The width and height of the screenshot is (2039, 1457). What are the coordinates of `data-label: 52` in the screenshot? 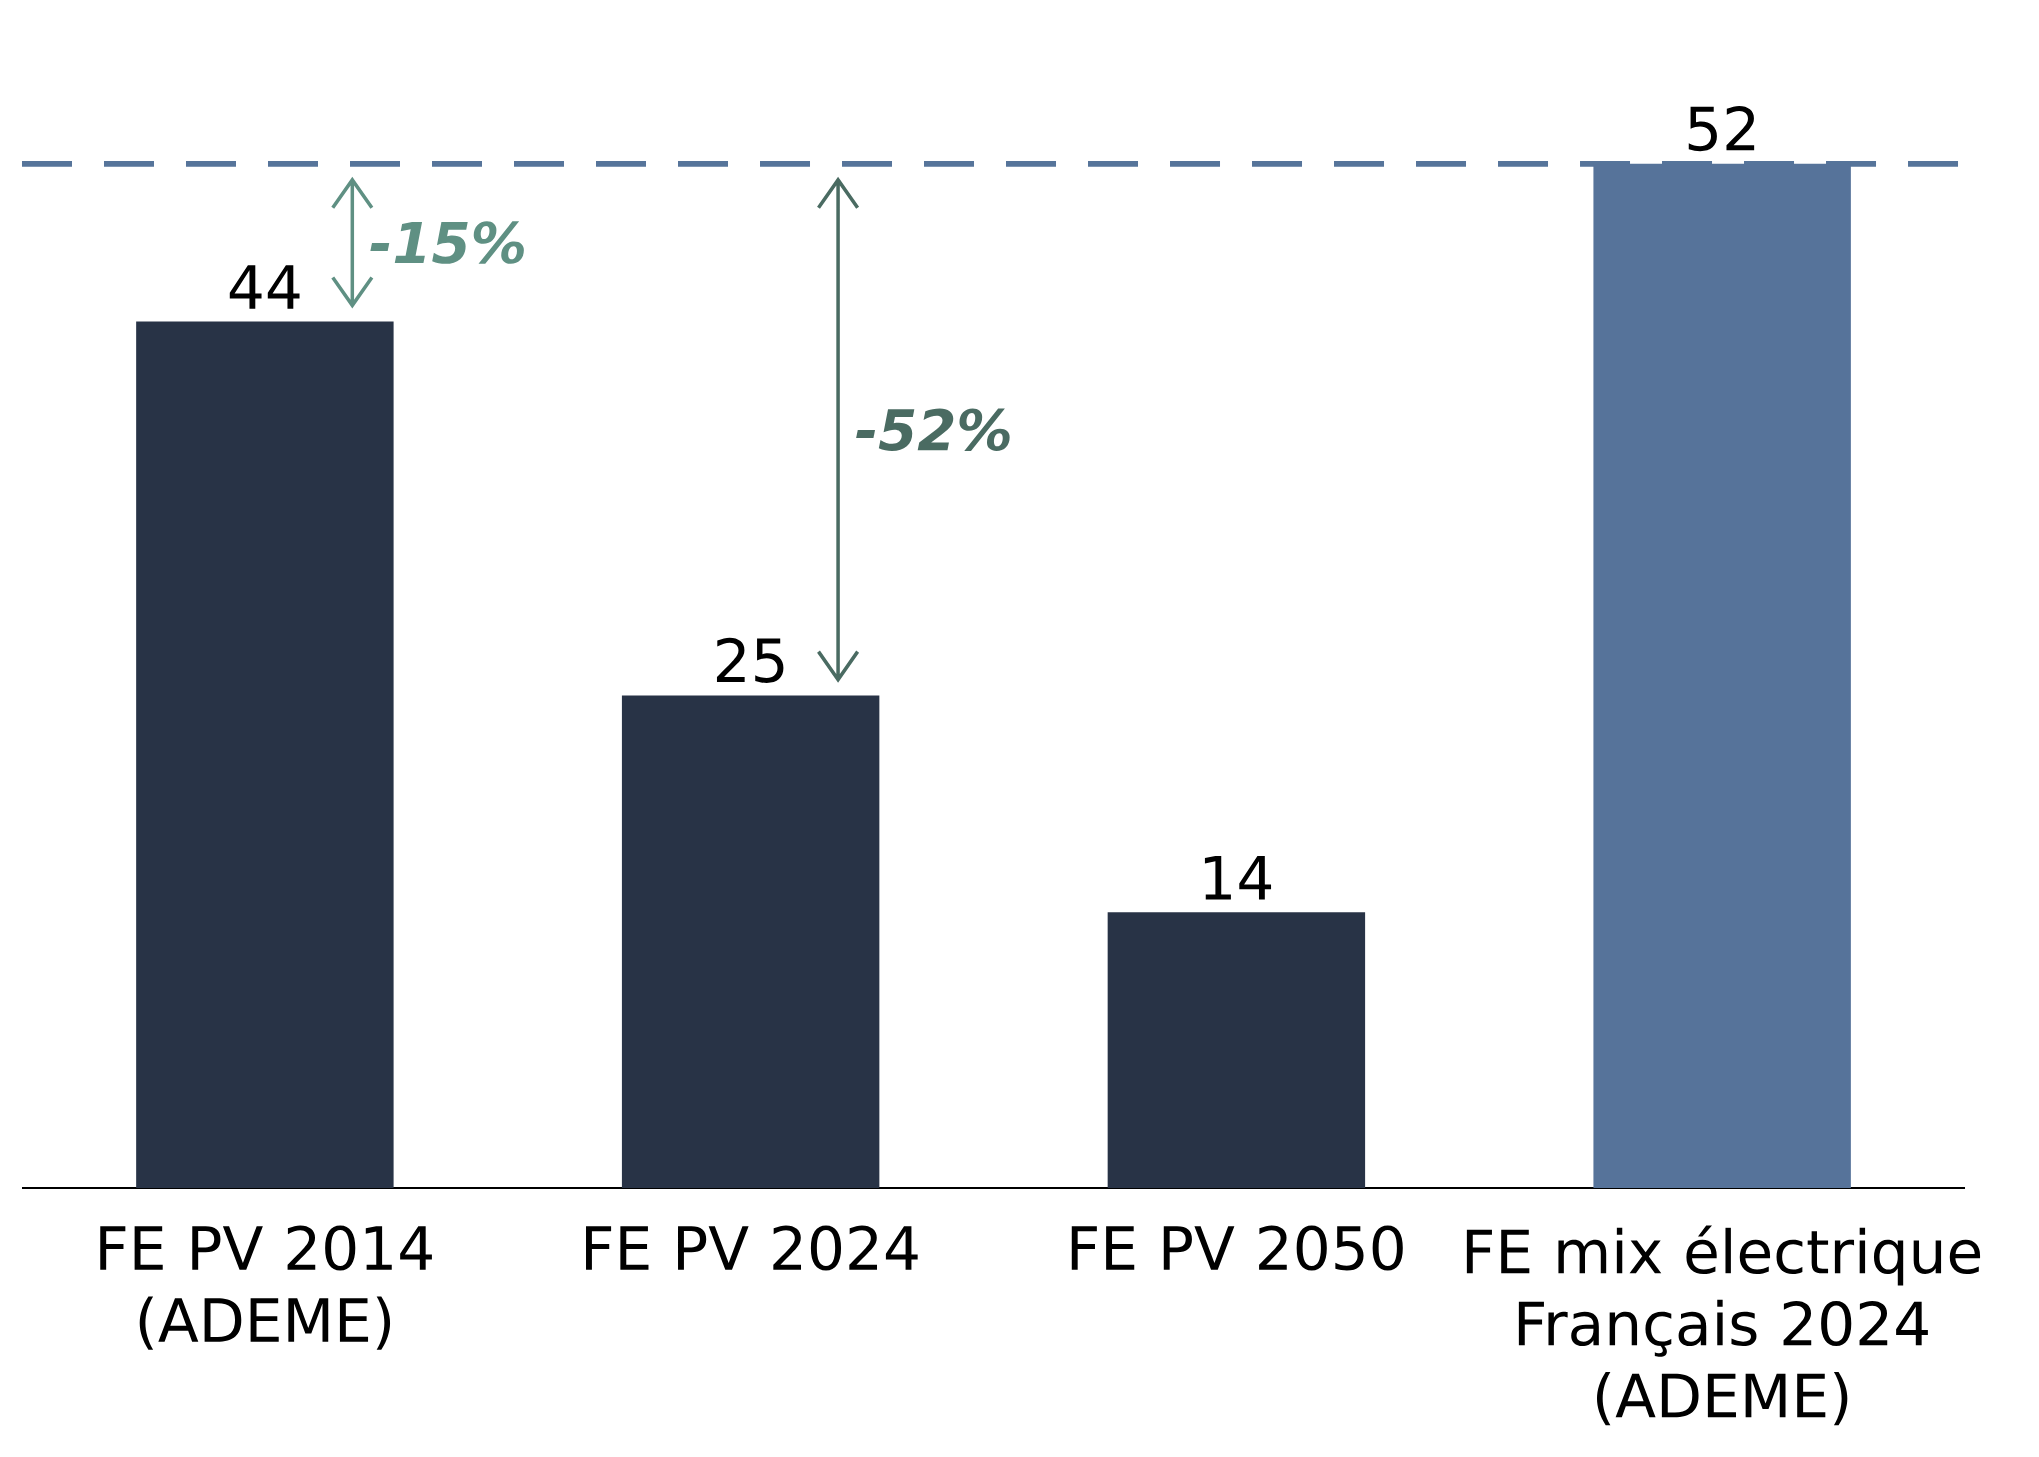 It's located at (1721, 128).